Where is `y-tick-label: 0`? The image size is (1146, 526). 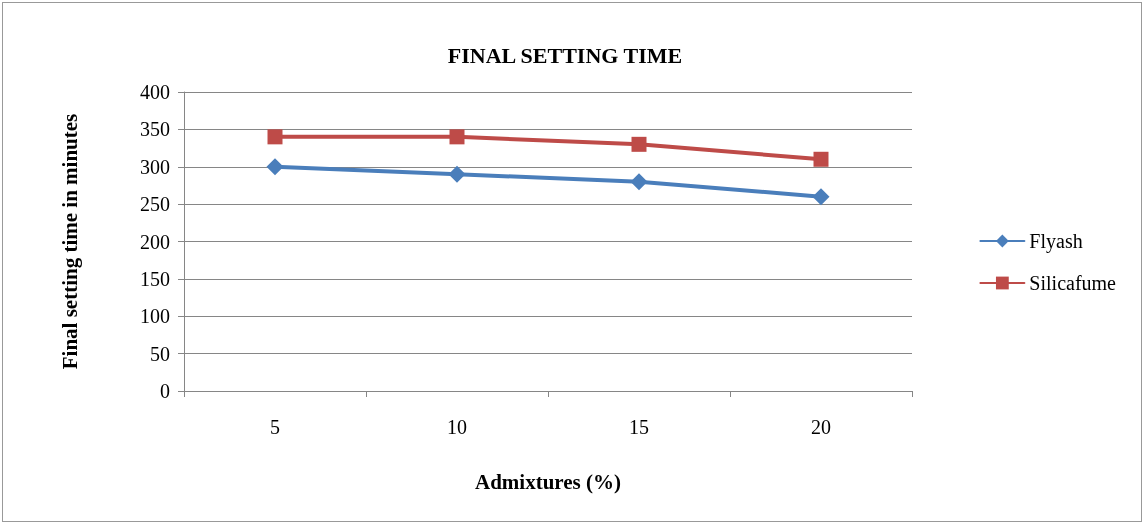
y-tick-label: 0 is located at coordinates (165, 391).